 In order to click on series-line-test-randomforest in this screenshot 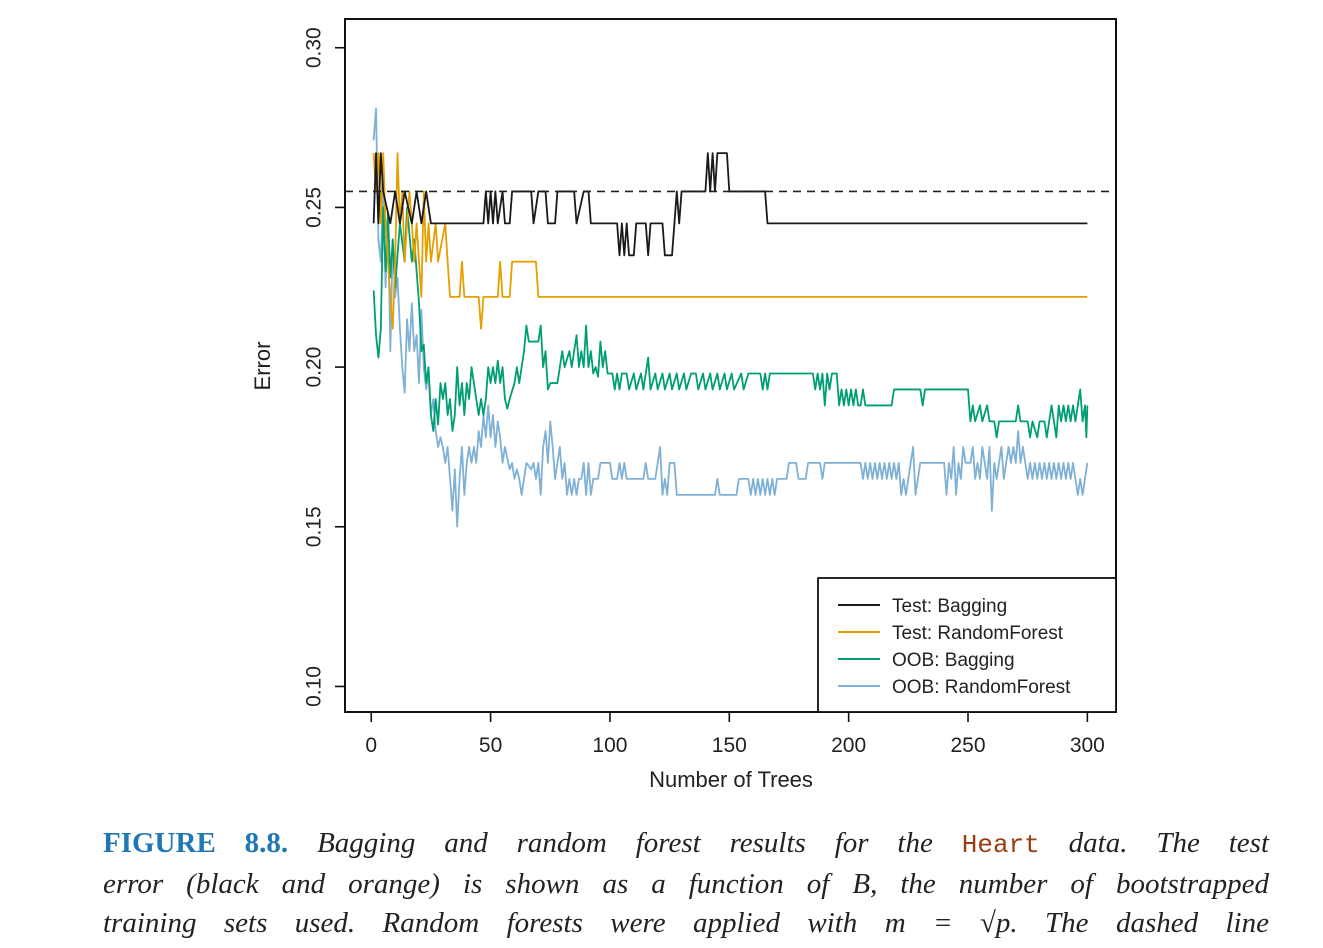, I will do `click(730, 241)`.